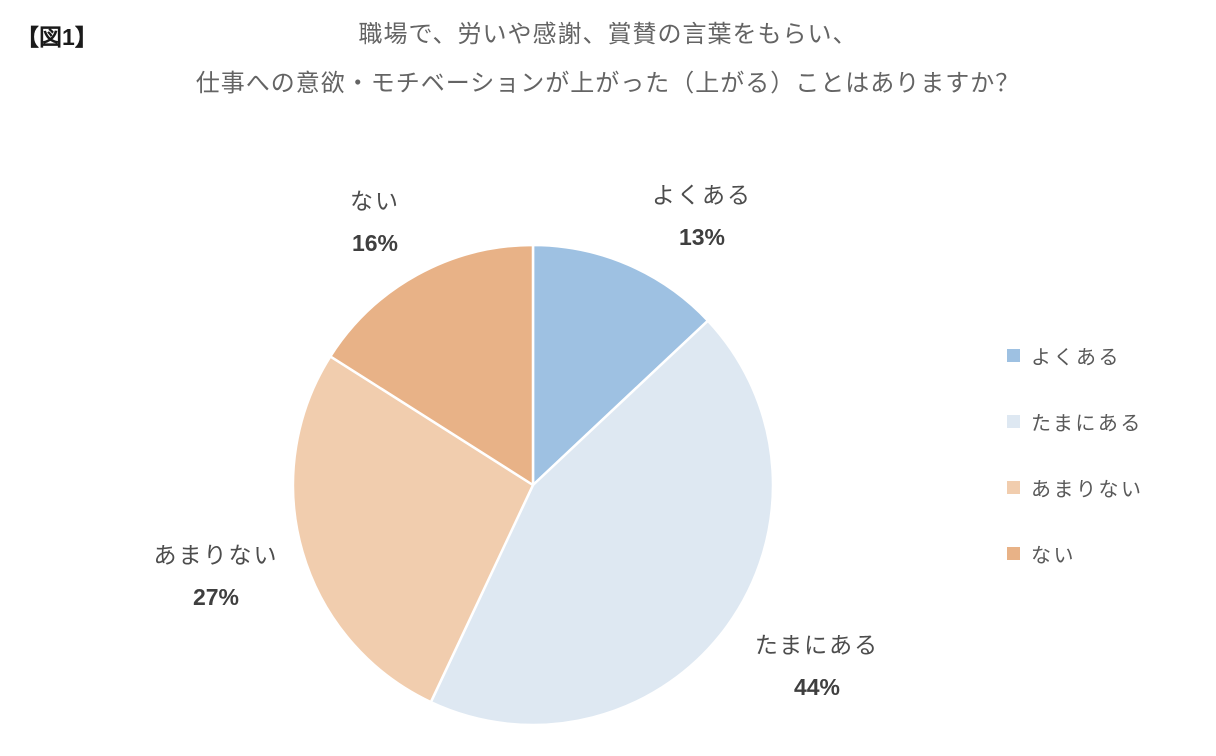 The image size is (1216, 756). I want to click on figure-label: 【図1】, so click(57, 37).